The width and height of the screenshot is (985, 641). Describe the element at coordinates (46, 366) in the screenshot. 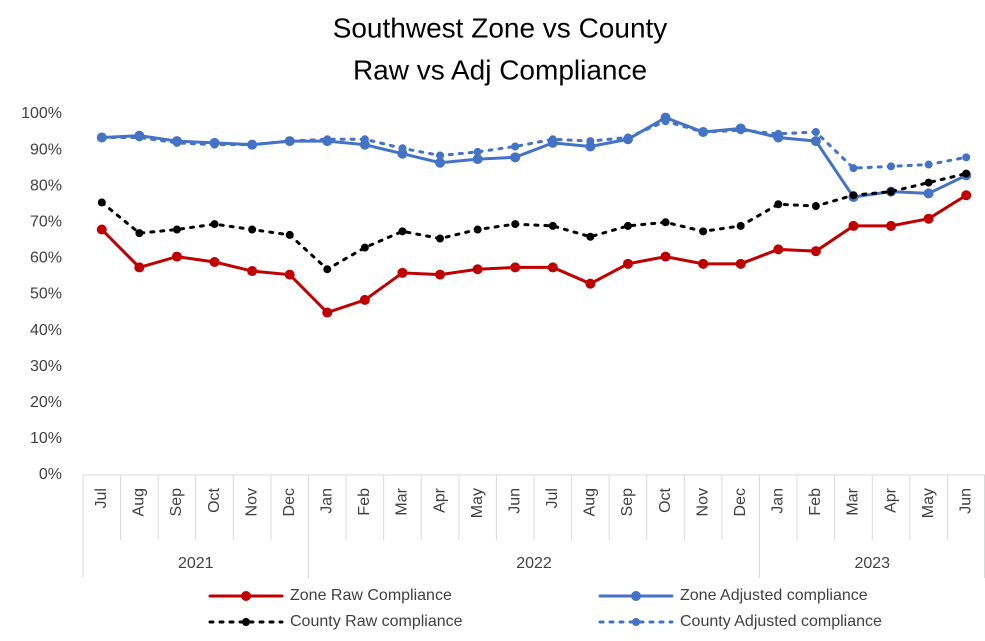

I see `y-tick-label: 30%` at that location.